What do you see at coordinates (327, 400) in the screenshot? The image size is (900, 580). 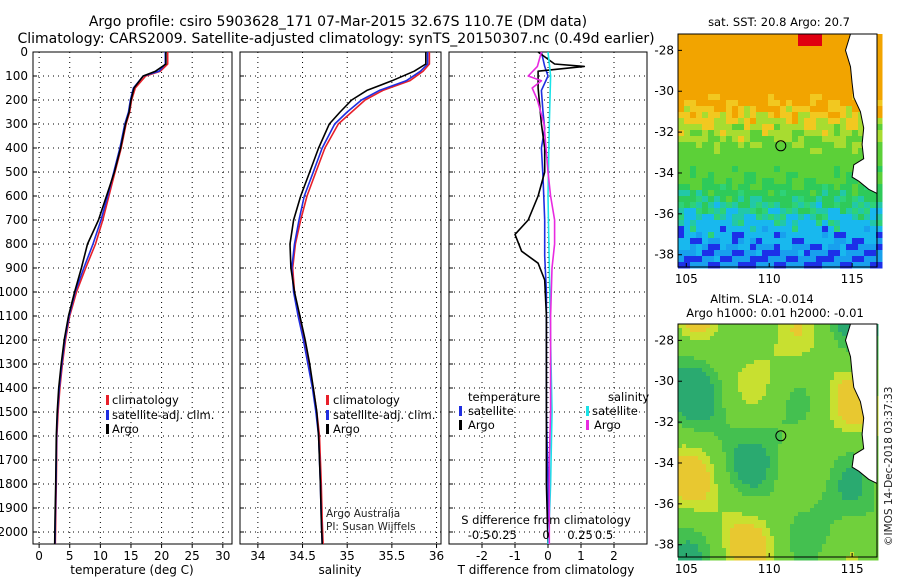 I see `legend-swatch-climatology` at bounding box center [327, 400].